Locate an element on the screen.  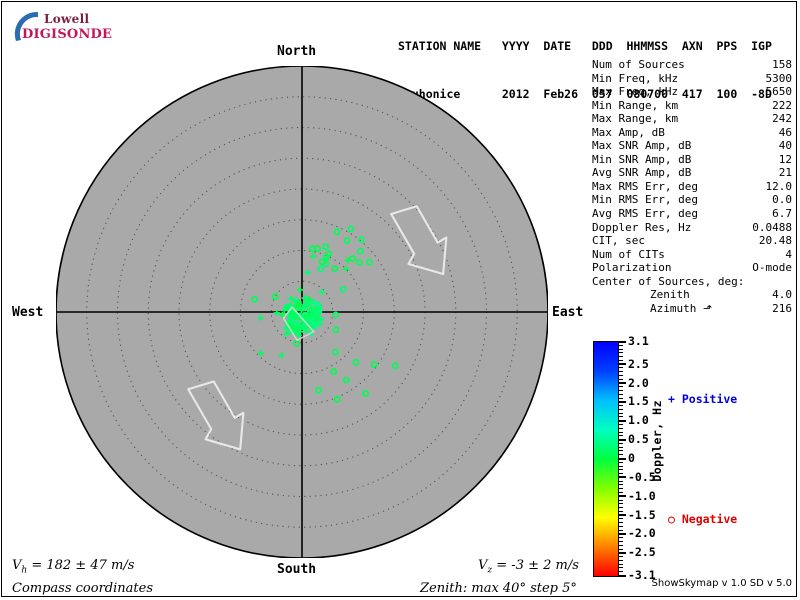
vz-subscript: z is located at coordinates (490, 570).